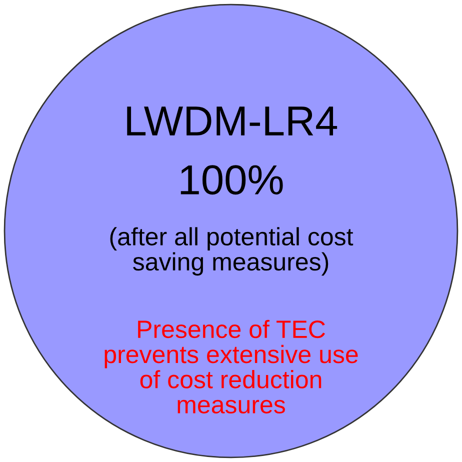 The width and height of the screenshot is (462, 462). What do you see at coordinates (232, 121) in the screenshot?
I see `slice-label: LWDM-LR4` at bounding box center [232, 121].